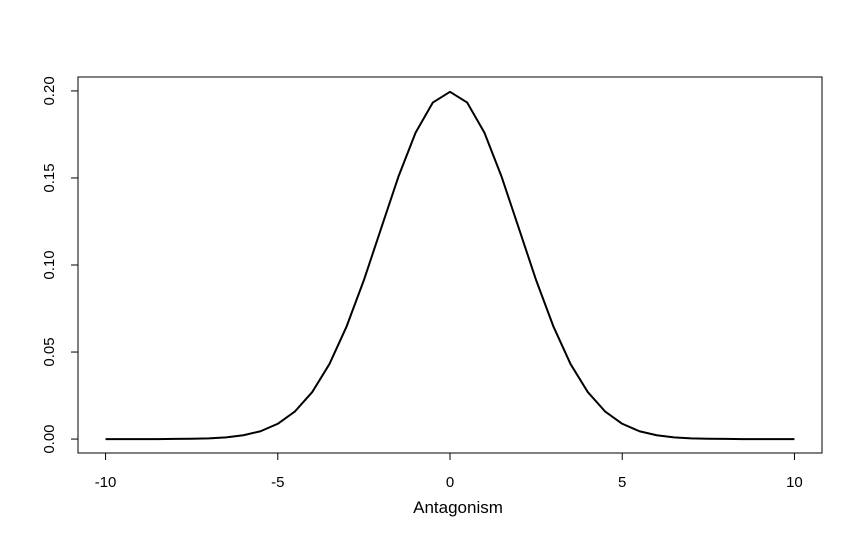  What do you see at coordinates (106, 482) in the screenshot?
I see `x-tick-label: -10` at bounding box center [106, 482].